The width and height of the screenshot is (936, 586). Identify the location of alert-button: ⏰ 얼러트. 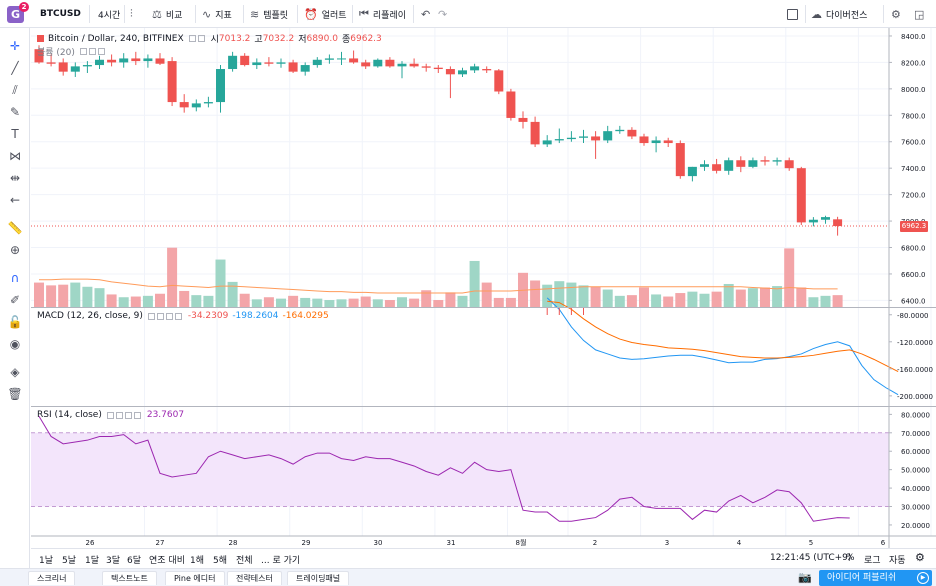
(325, 14).